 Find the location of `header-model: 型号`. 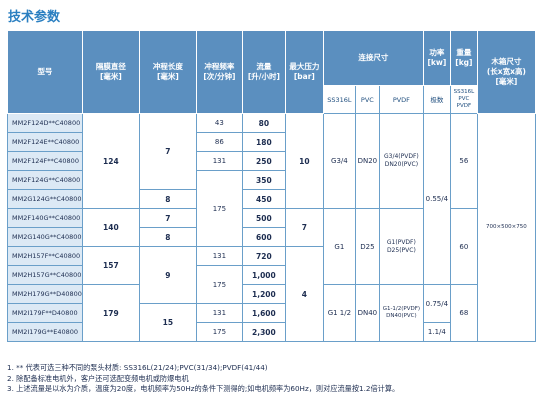

header-model: 型号 is located at coordinates (45, 72).